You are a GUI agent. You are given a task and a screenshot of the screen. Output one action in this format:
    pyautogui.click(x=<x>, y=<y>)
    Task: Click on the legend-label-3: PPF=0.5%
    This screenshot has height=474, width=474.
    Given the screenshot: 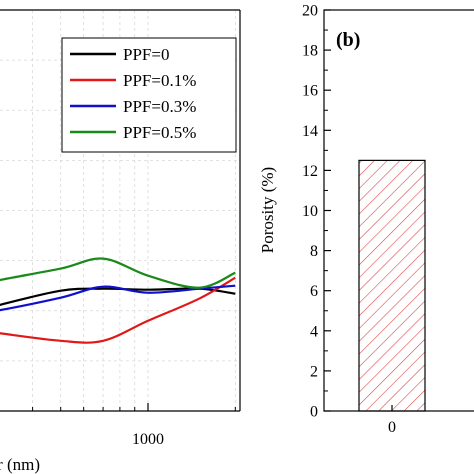 What is the action you would take?
    pyautogui.click(x=159, y=132)
    